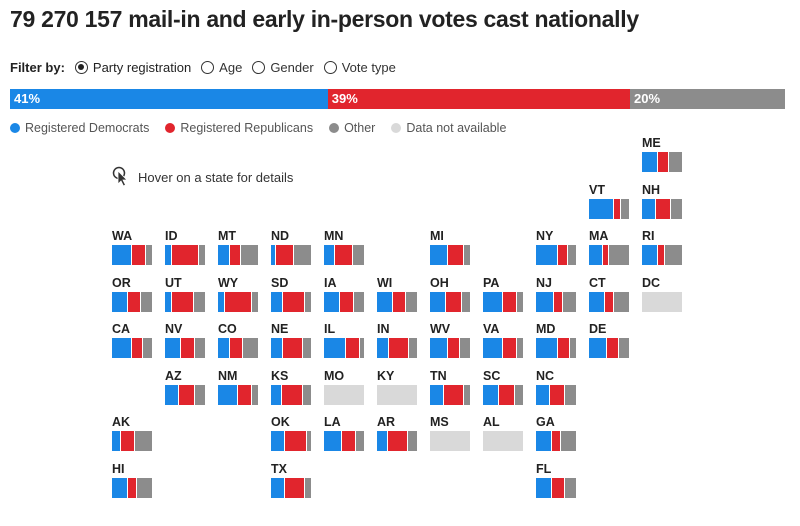 The width and height of the screenshot is (800, 526). I want to click on state-tile-ct: CT, so click(609, 296).